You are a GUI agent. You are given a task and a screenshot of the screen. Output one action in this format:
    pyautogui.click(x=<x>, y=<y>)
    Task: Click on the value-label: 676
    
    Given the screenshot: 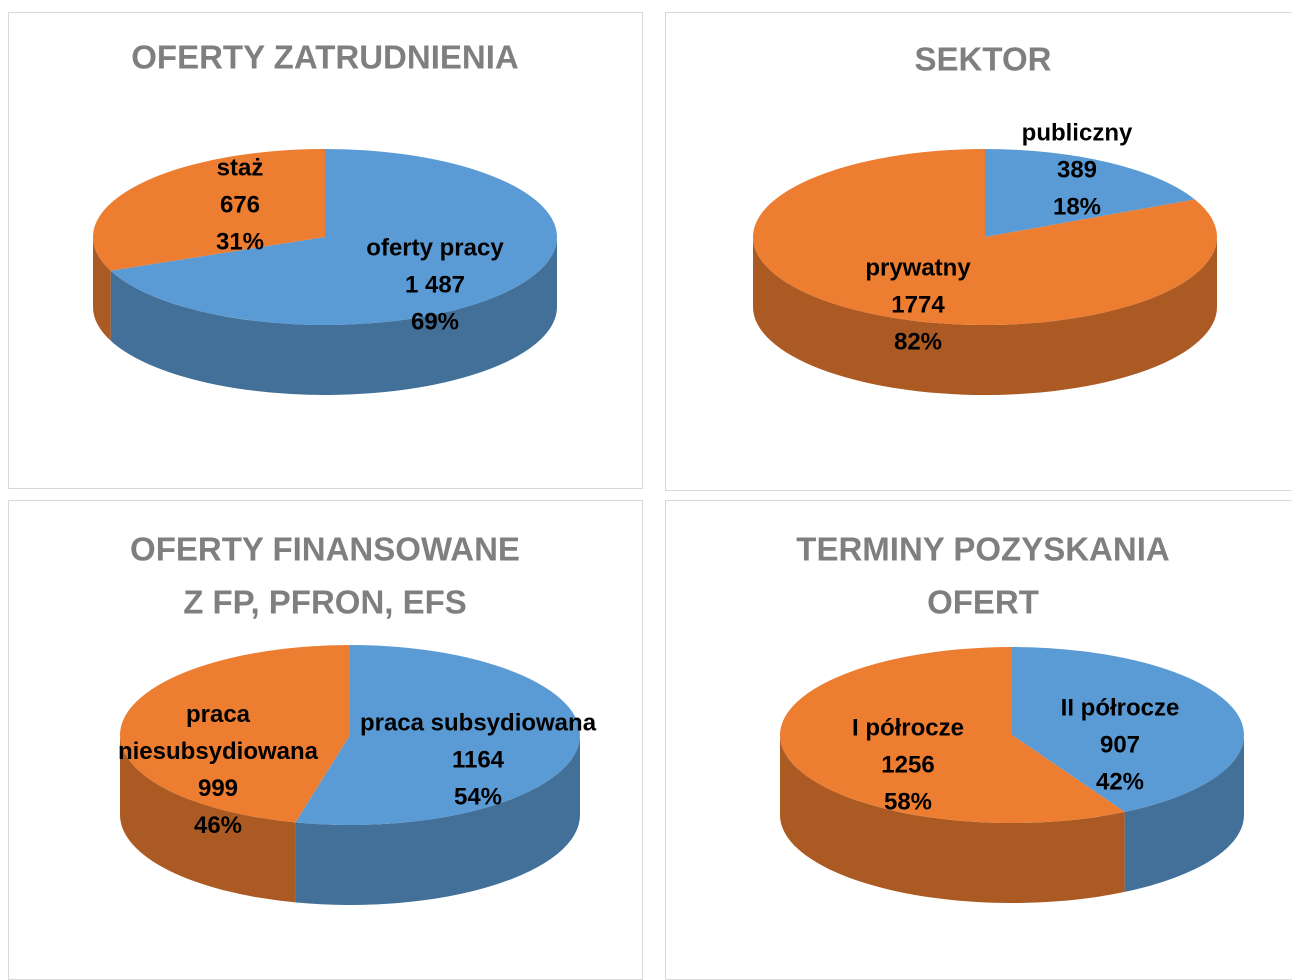 What is the action you would take?
    pyautogui.click(x=240, y=205)
    